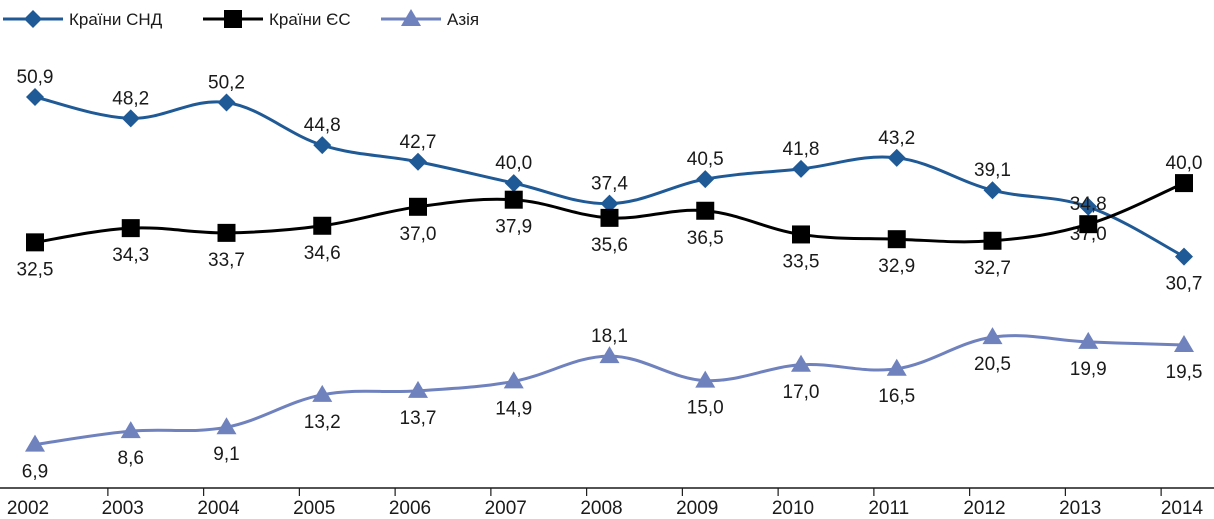 The height and width of the screenshot is (519, 1214). Describe the element at coordinates (1182, 508) in the screenshot. I see `x-tick-label: 2014` at that location.